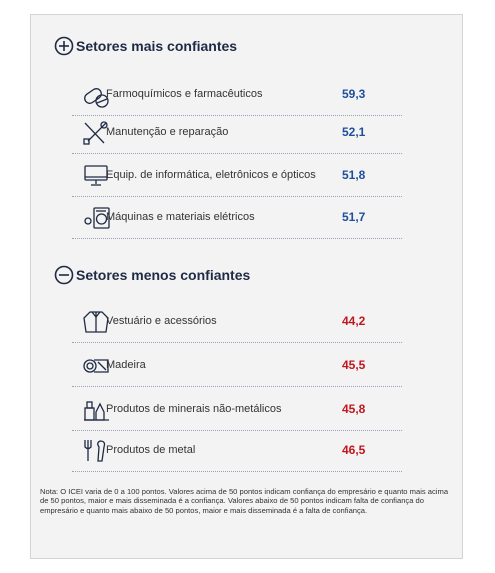  Describe the element at coordinates (184, 94) in the screenshot. I see `sector-label: Farmoquímicos e farmacêuticos` at that location.